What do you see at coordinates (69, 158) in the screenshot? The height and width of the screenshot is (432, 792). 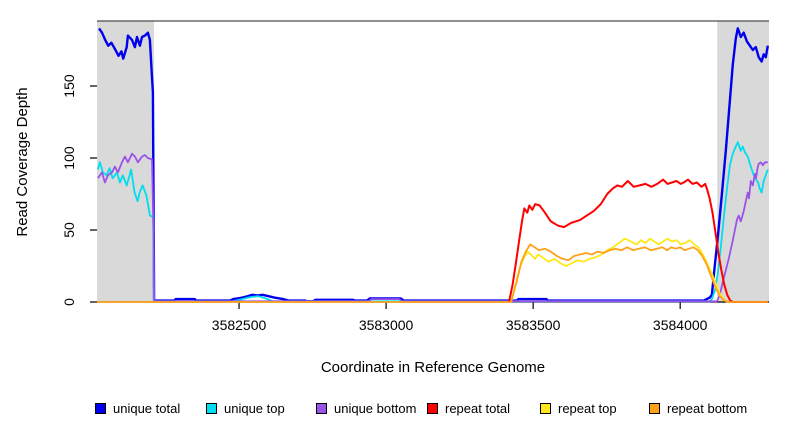 I see `y-tick-label: 100` at bounding box center [69, 158].